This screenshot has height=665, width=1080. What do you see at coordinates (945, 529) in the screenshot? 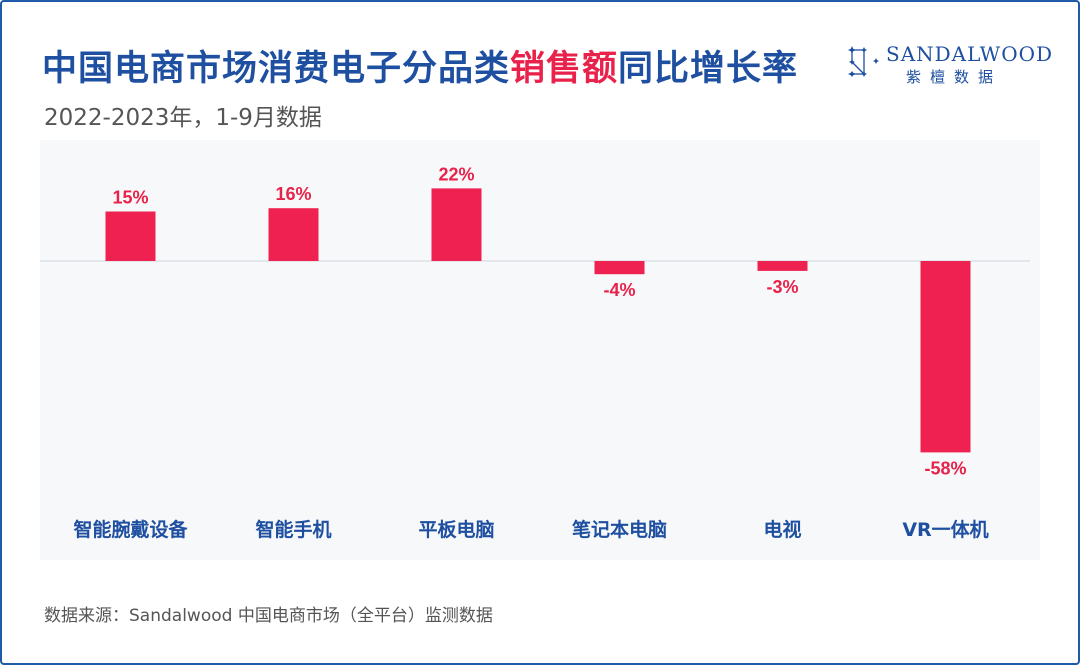
I see `category-label-5: VR一体机` at bounding box center [945, 529].